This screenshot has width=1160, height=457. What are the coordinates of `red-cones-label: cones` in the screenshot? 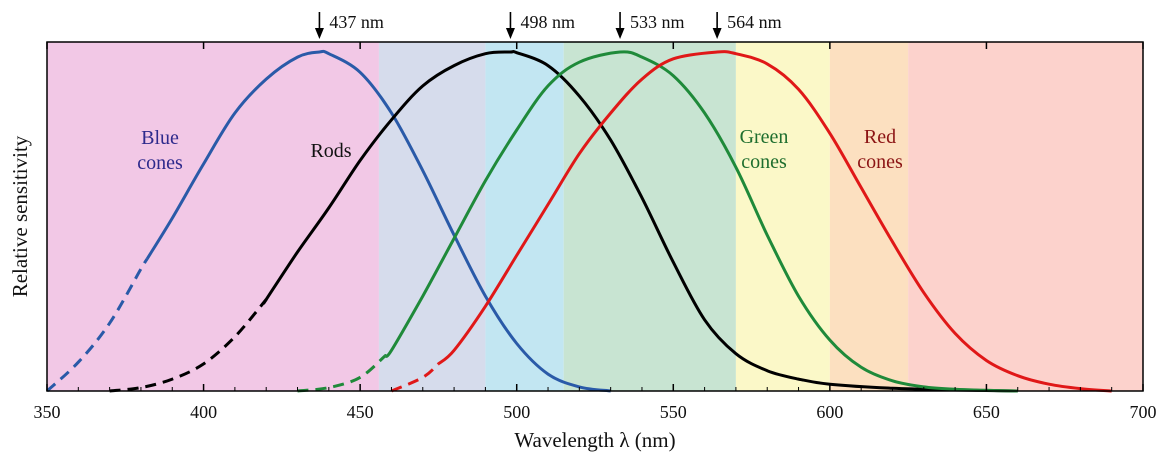 It's located at (880, 162).